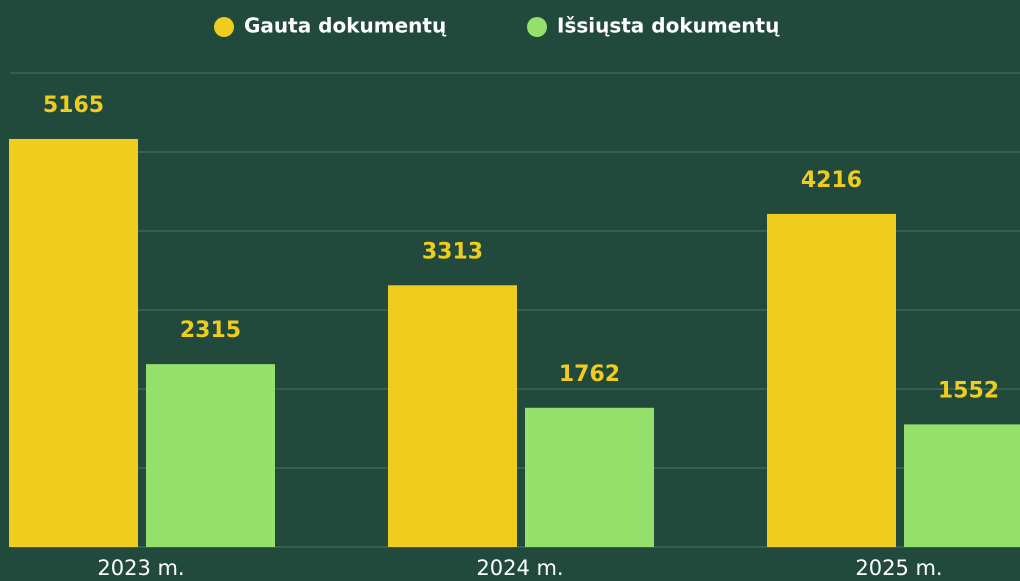 The height and width of the screenshot is (581, 1020). I want to click on value-label: 4216, so click(831, 180).